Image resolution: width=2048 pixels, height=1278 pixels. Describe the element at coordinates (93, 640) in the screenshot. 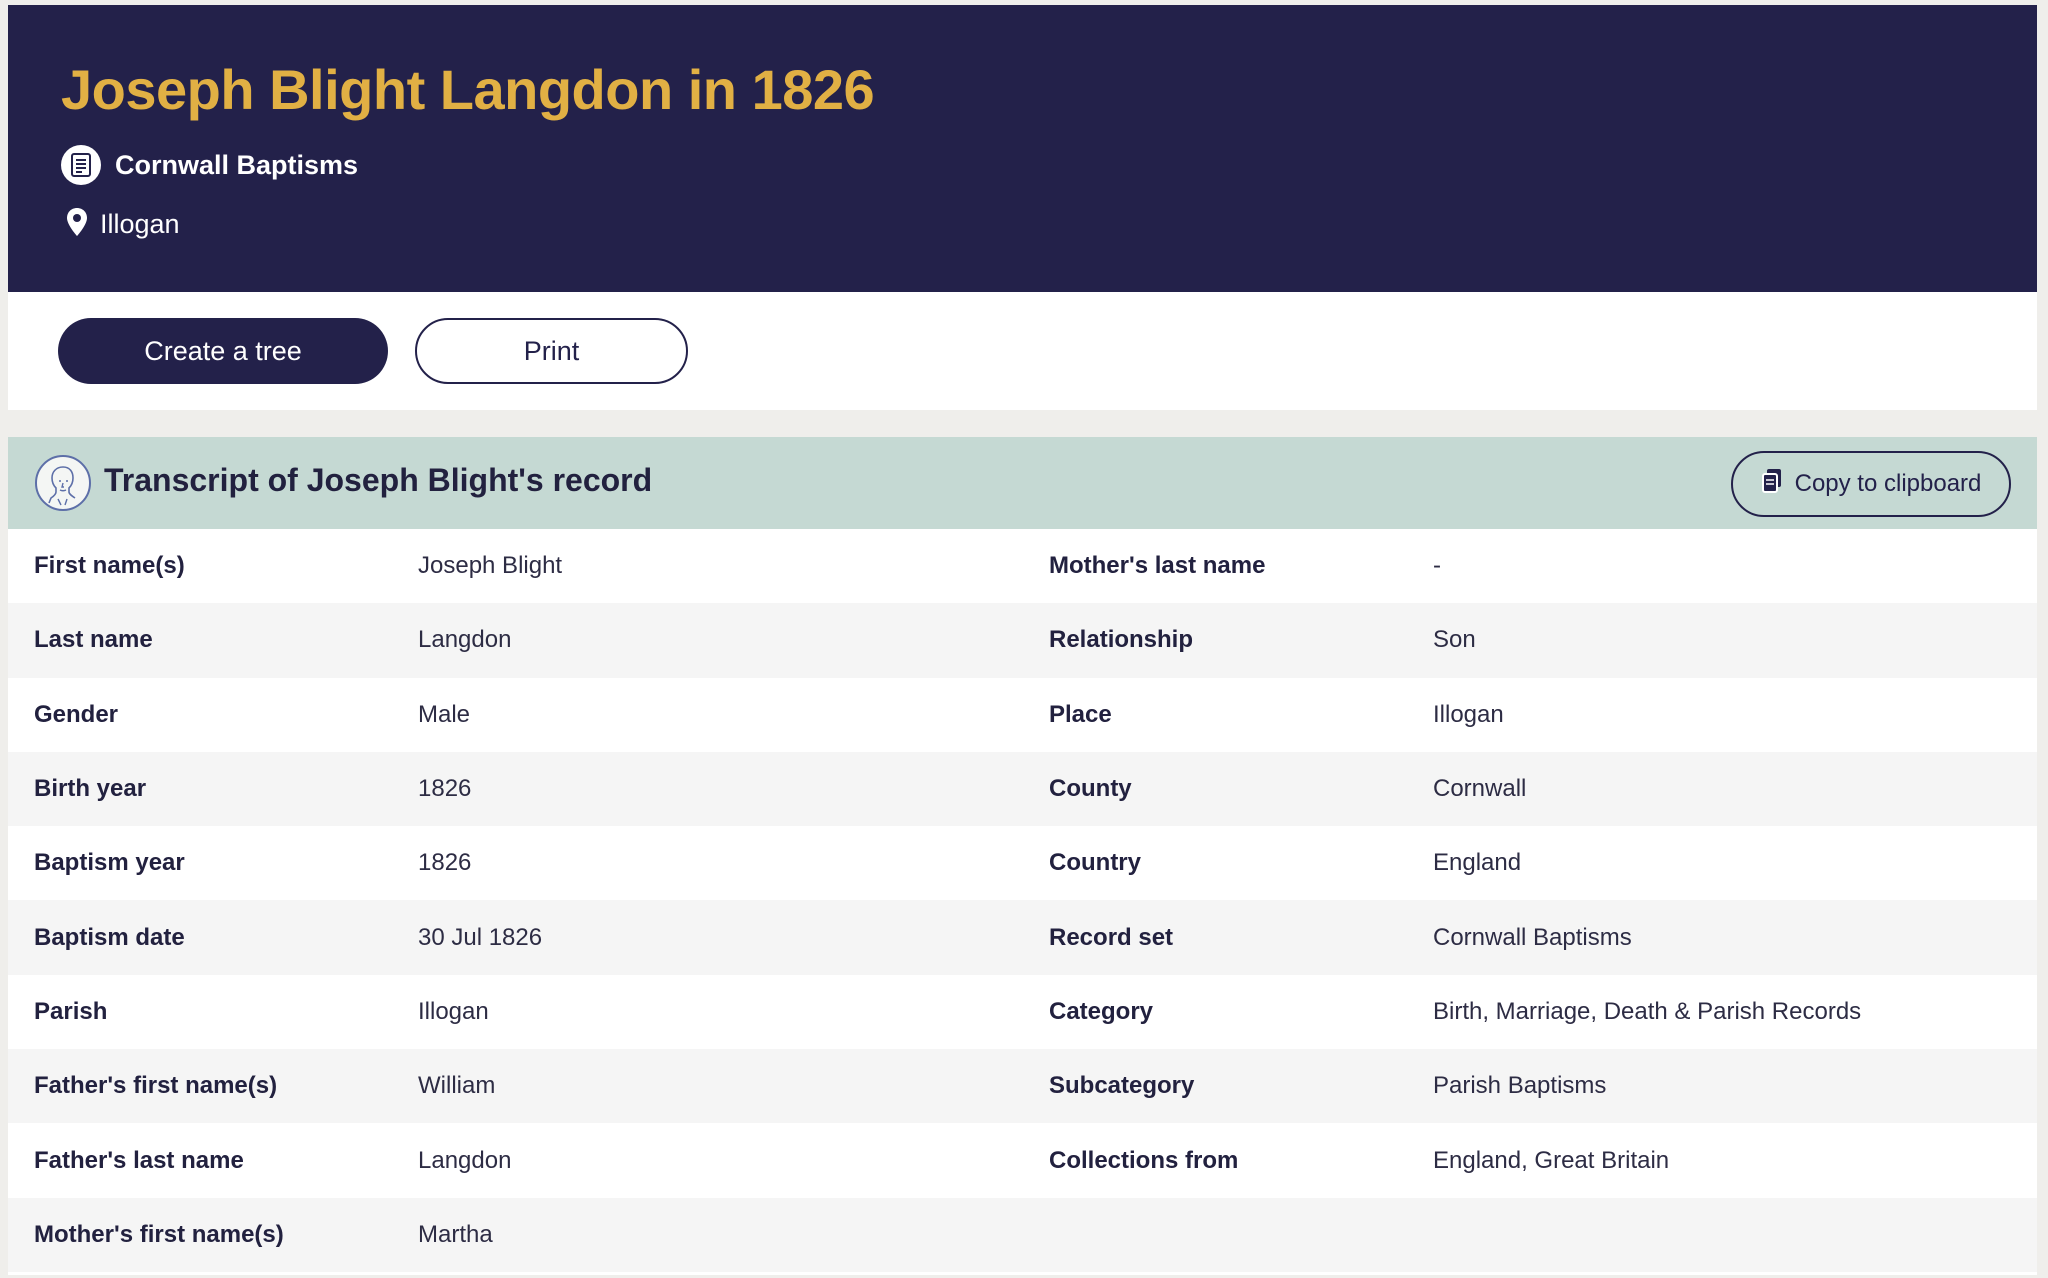

I see `field-label: Last name` at that location.